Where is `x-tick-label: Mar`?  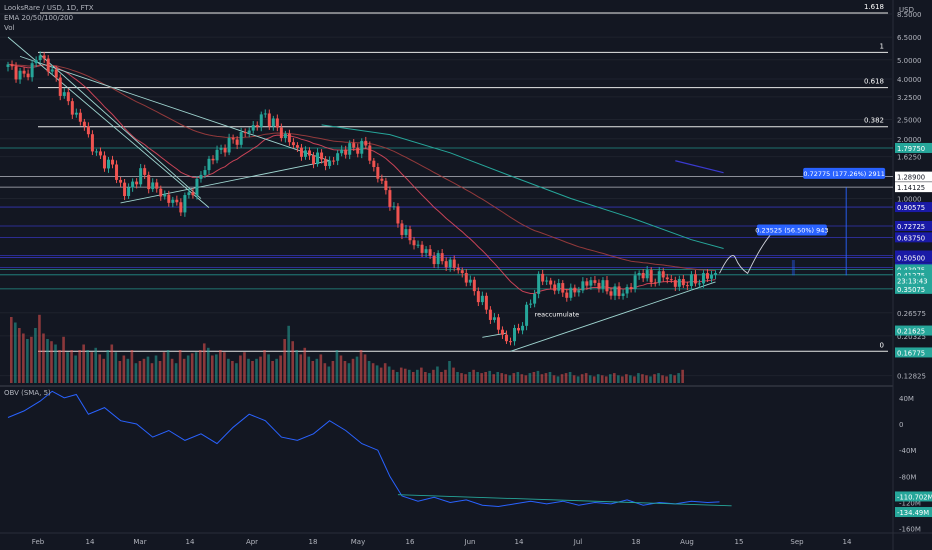 x-tick-label: Mar is located at coordinates (139, 542).